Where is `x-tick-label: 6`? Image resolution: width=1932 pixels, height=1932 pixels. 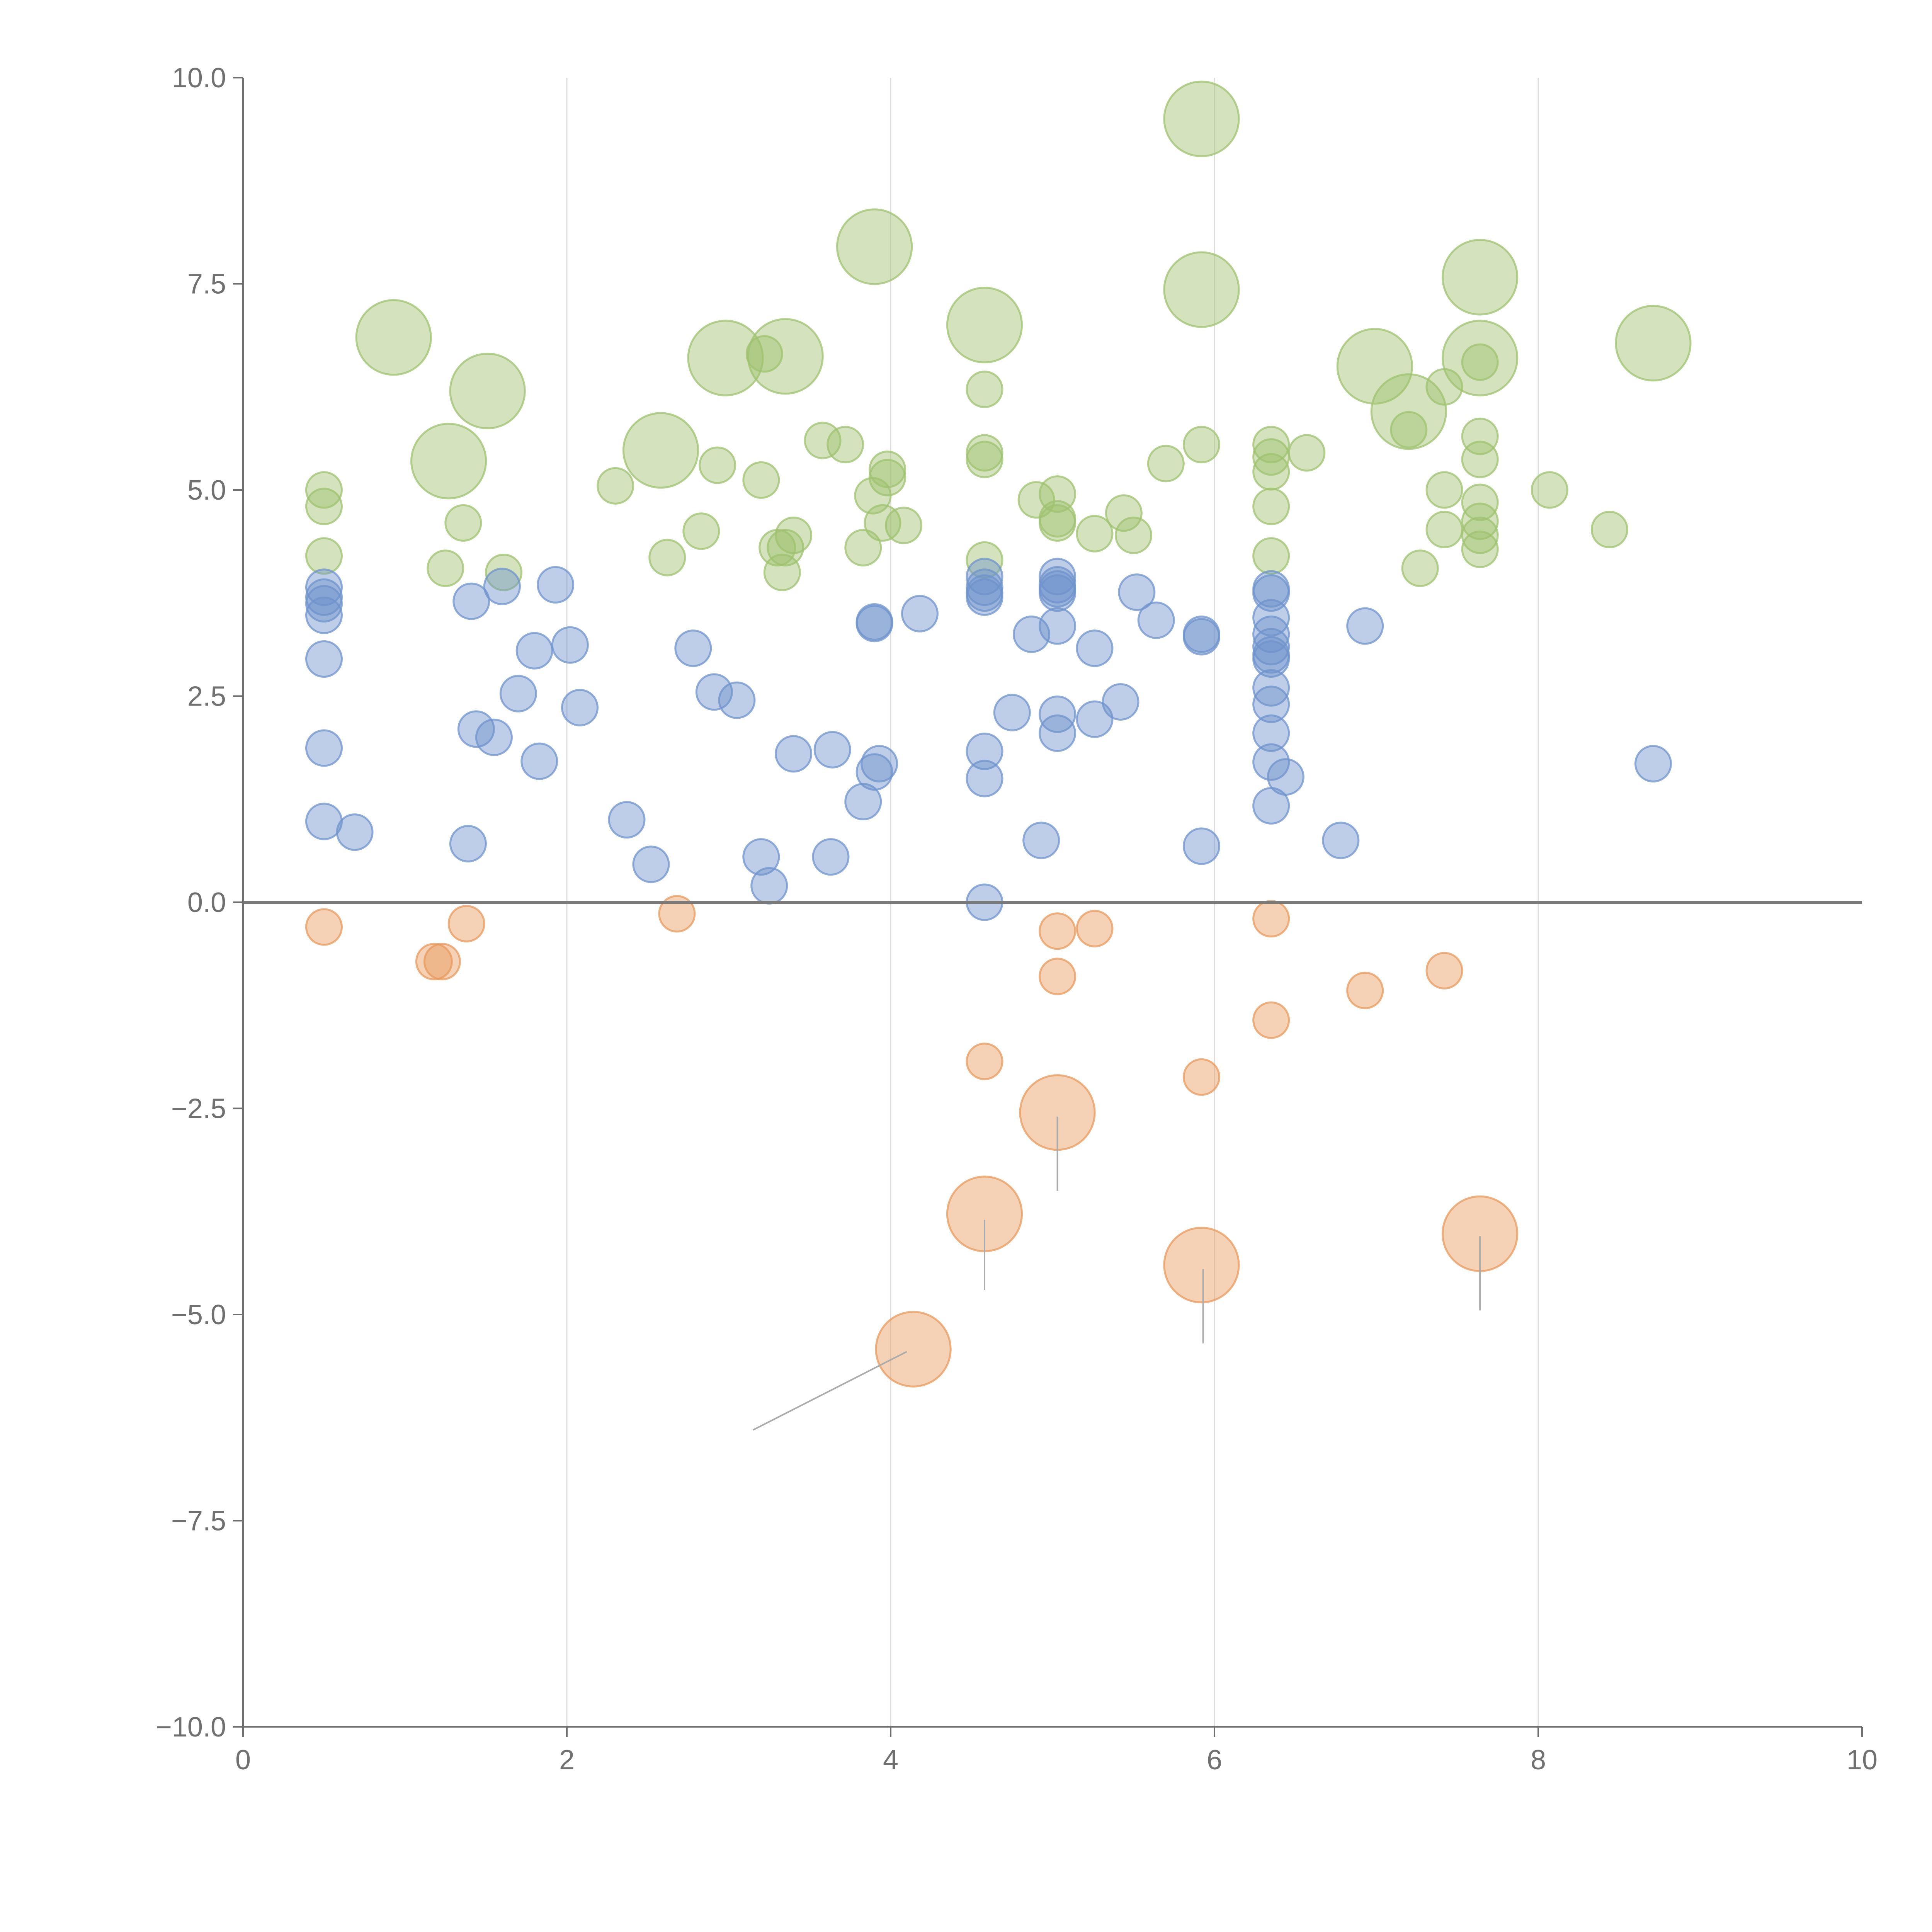 x-tick-label: 6 is located at coordinates (1214, 1760).